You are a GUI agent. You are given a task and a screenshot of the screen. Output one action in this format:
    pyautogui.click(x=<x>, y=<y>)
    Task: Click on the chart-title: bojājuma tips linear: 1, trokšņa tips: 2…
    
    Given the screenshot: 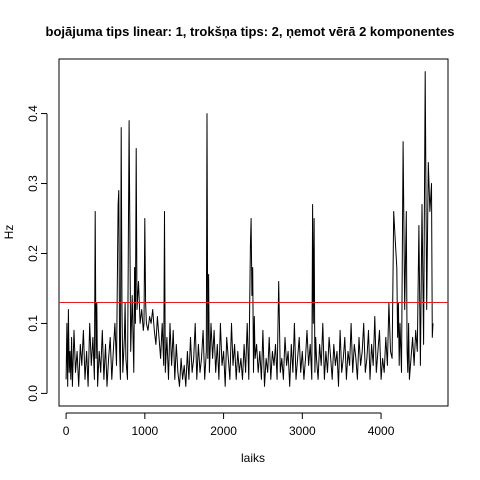 What is the action you would take?
    pyautogui.click(x=250, y=31)
    